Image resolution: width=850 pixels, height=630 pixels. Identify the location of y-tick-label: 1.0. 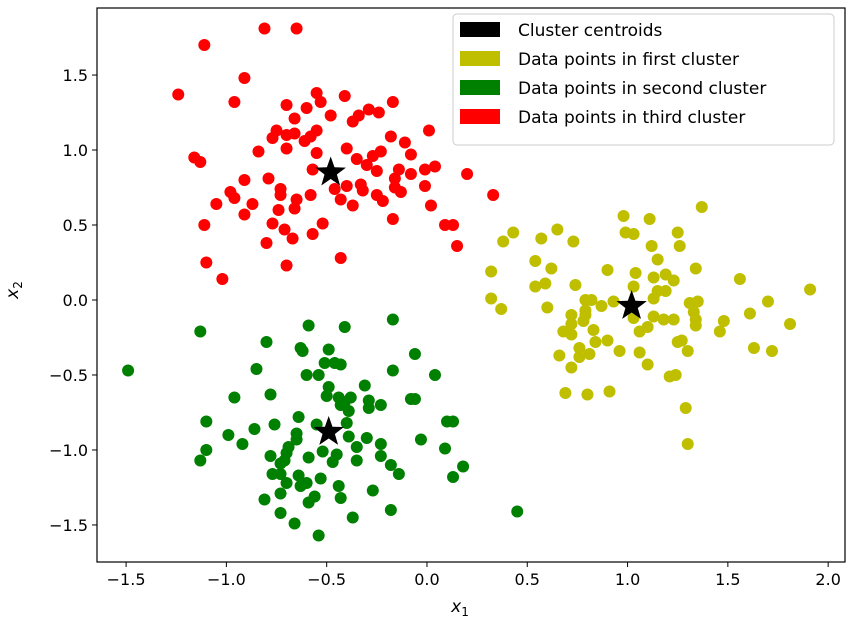
(75, 150).